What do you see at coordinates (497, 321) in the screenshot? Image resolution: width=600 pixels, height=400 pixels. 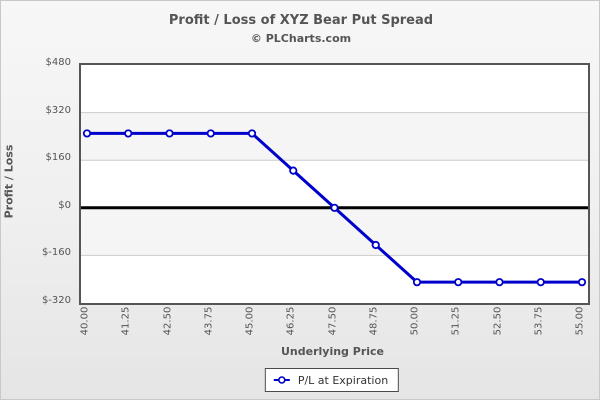 I see `x-tick-label: 52.50` at bounding box center [497, 321].